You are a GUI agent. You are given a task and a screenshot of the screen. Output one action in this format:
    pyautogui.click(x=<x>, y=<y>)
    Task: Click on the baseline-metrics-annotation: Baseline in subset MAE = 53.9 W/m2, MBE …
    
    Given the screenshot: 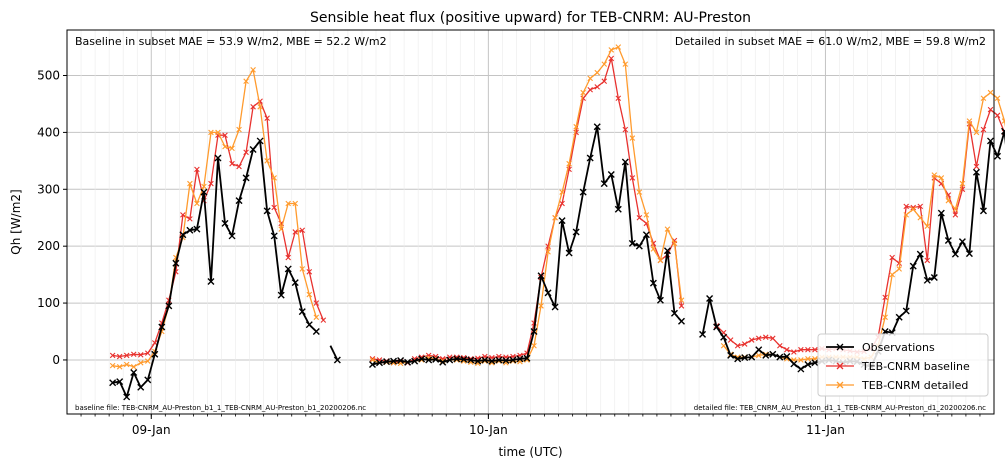 What is the action you would take?
    pyautogui.click(x=231, y=41)
    